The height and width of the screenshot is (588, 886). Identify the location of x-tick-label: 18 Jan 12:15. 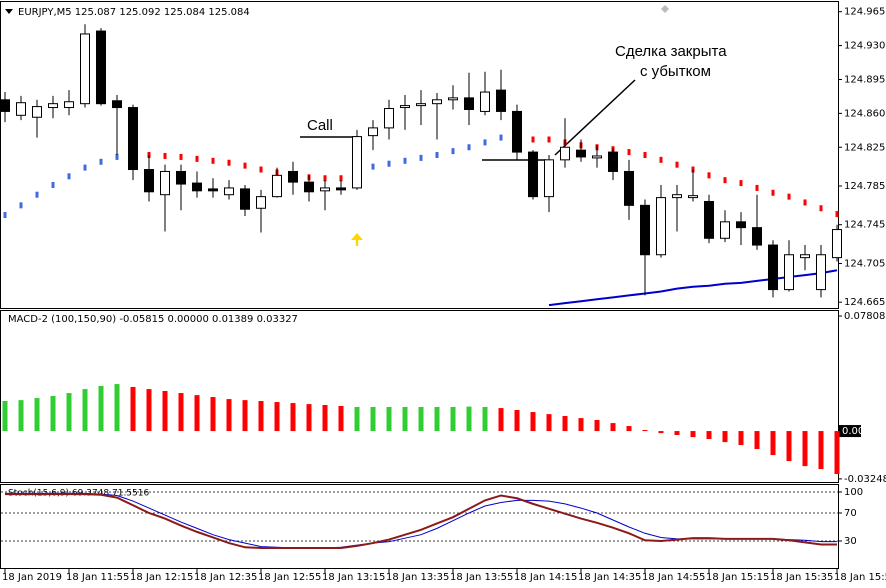
(161, 577).